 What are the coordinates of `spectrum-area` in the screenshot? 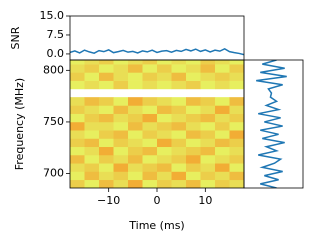 It's located at (271, 124).